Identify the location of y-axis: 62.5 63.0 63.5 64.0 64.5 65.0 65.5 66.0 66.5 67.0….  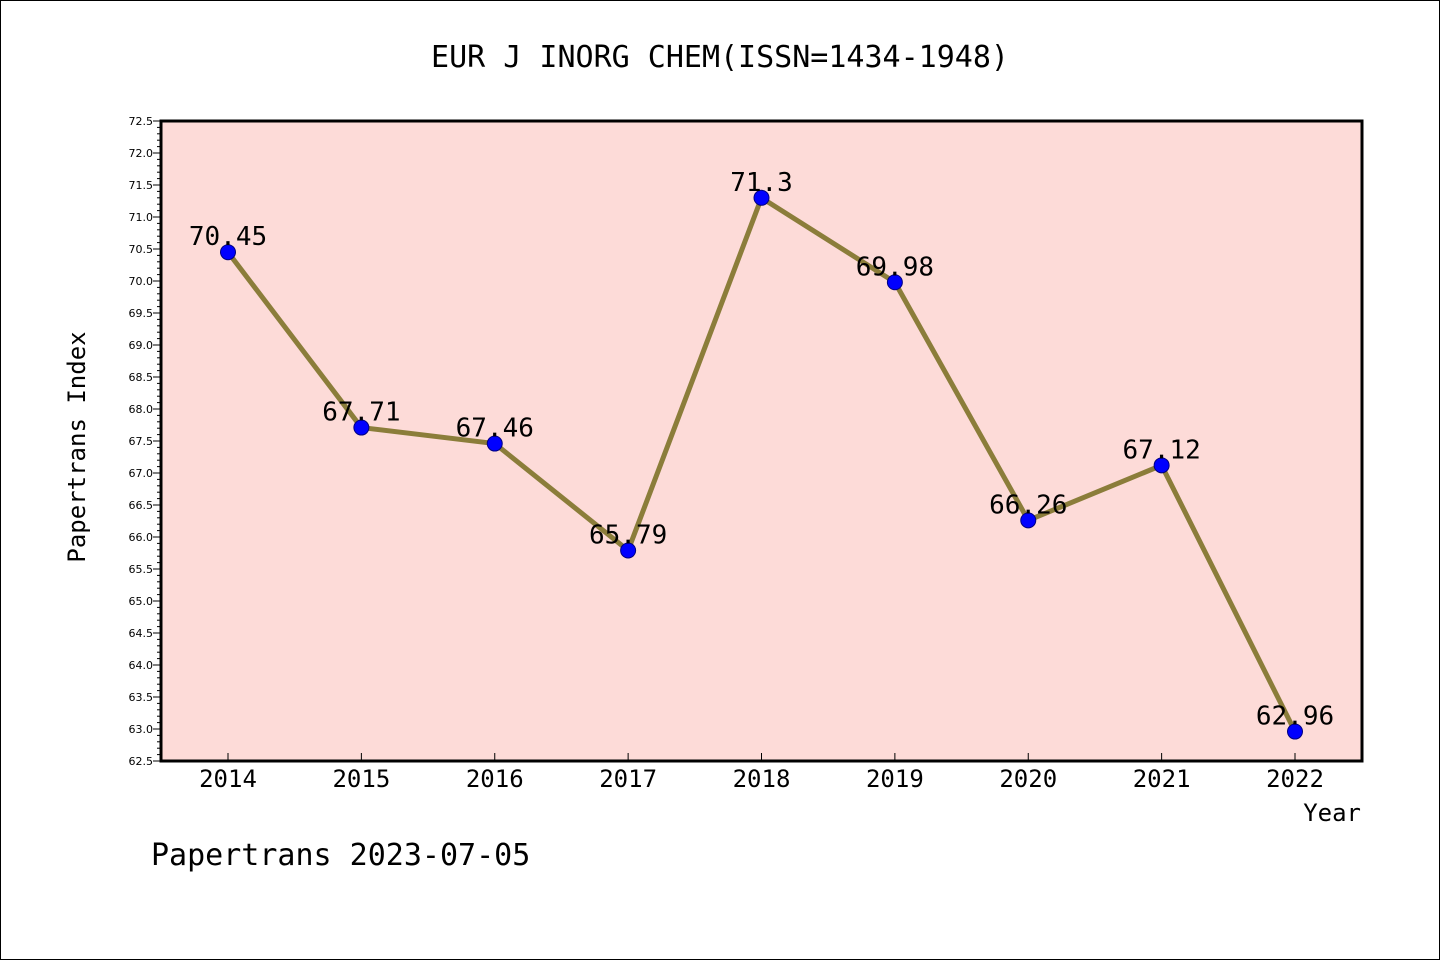
(145, 441).